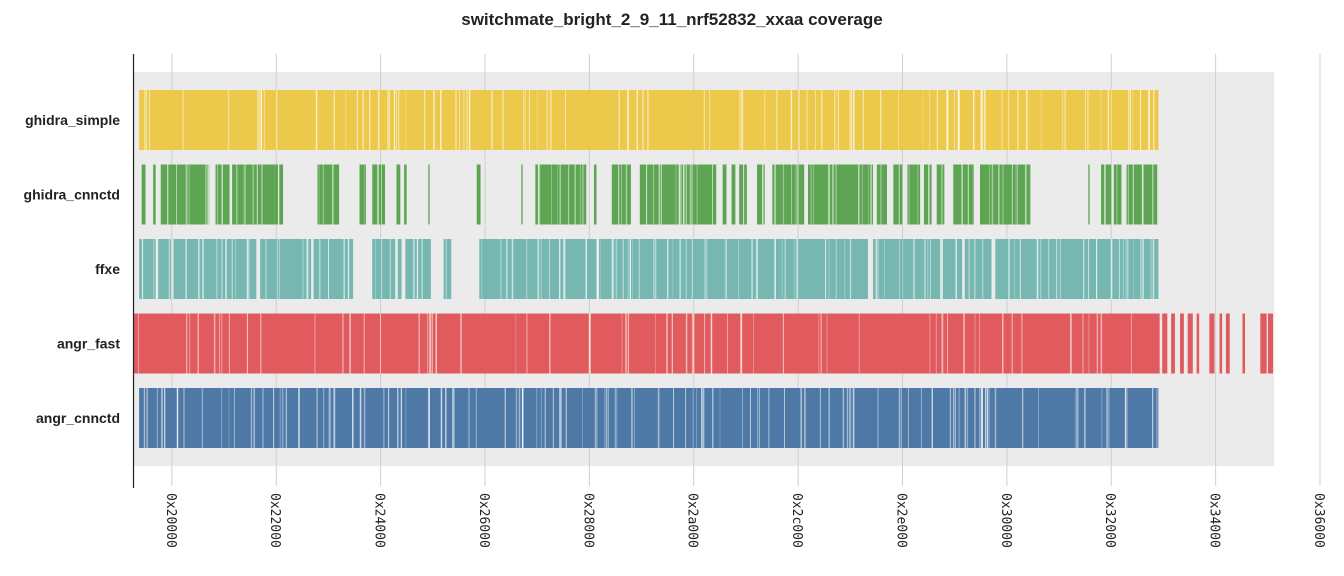 The height and width of the screenshot is (576, 1344). What do you see at coordinates (1109, 520) in the screenshot?
I see `x-tick-label-0x32000: 0x32000` at bounding box center [1109, 520].